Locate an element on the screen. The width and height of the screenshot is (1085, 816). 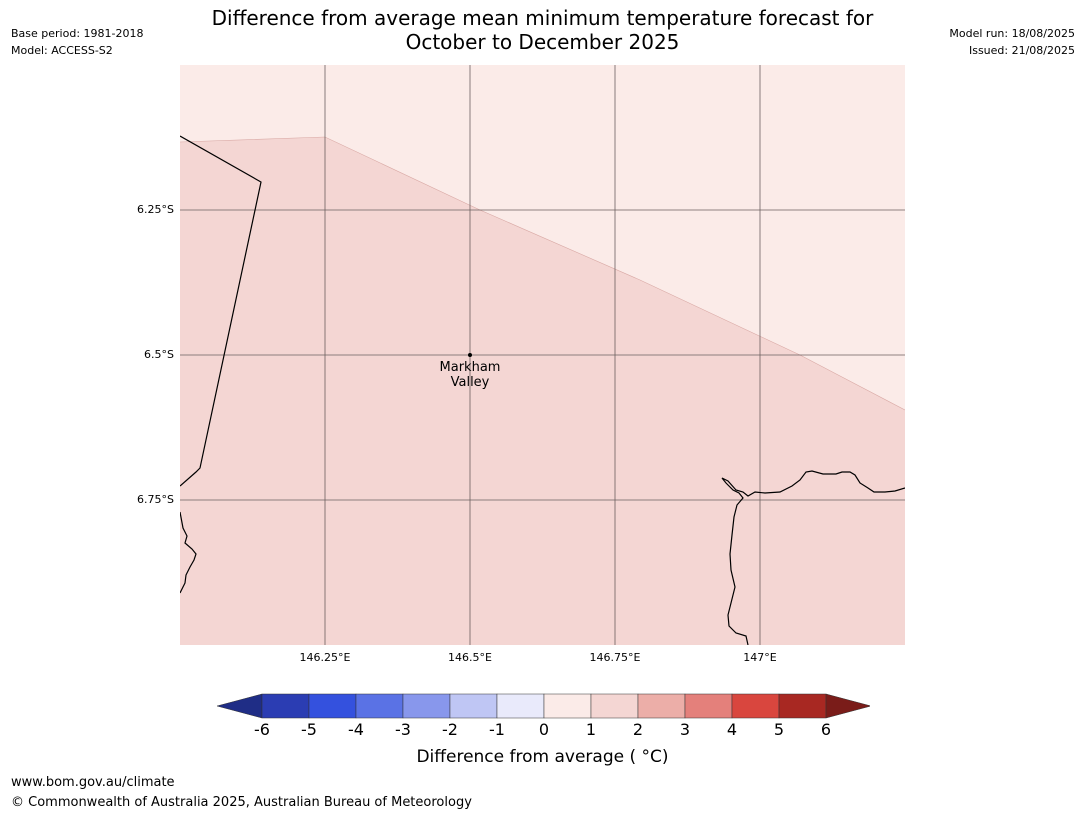
colorbar-tick-label: 4 is located at coordinates (732, 729).